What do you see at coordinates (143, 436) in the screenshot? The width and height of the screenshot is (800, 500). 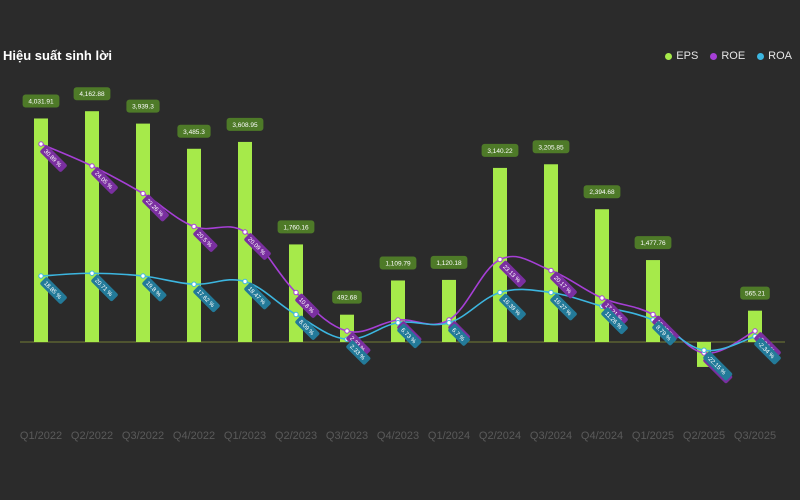 I see `x-tick-label: Q3/2022` at bounding box center [143, 436].